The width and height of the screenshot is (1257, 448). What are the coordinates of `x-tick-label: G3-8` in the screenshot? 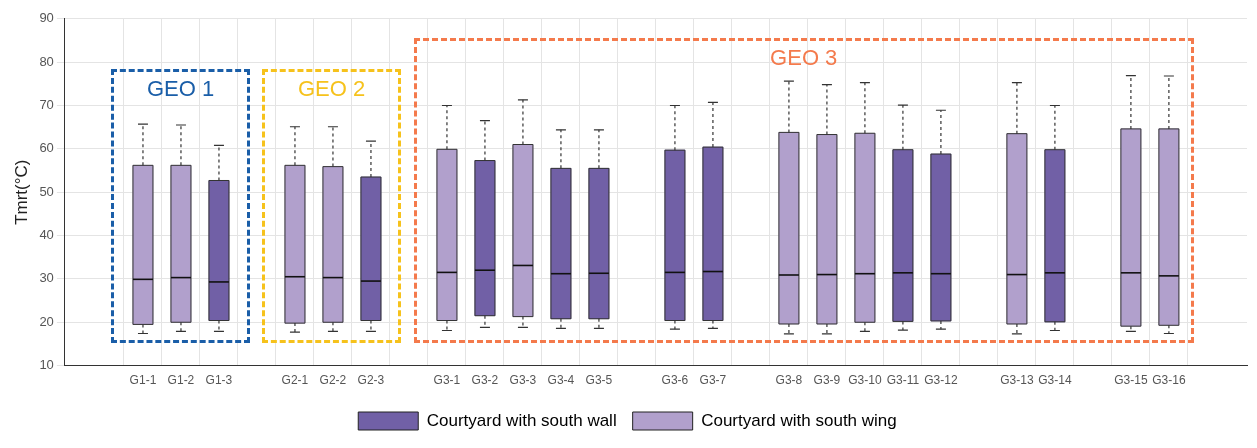 It's located at (789, 380).